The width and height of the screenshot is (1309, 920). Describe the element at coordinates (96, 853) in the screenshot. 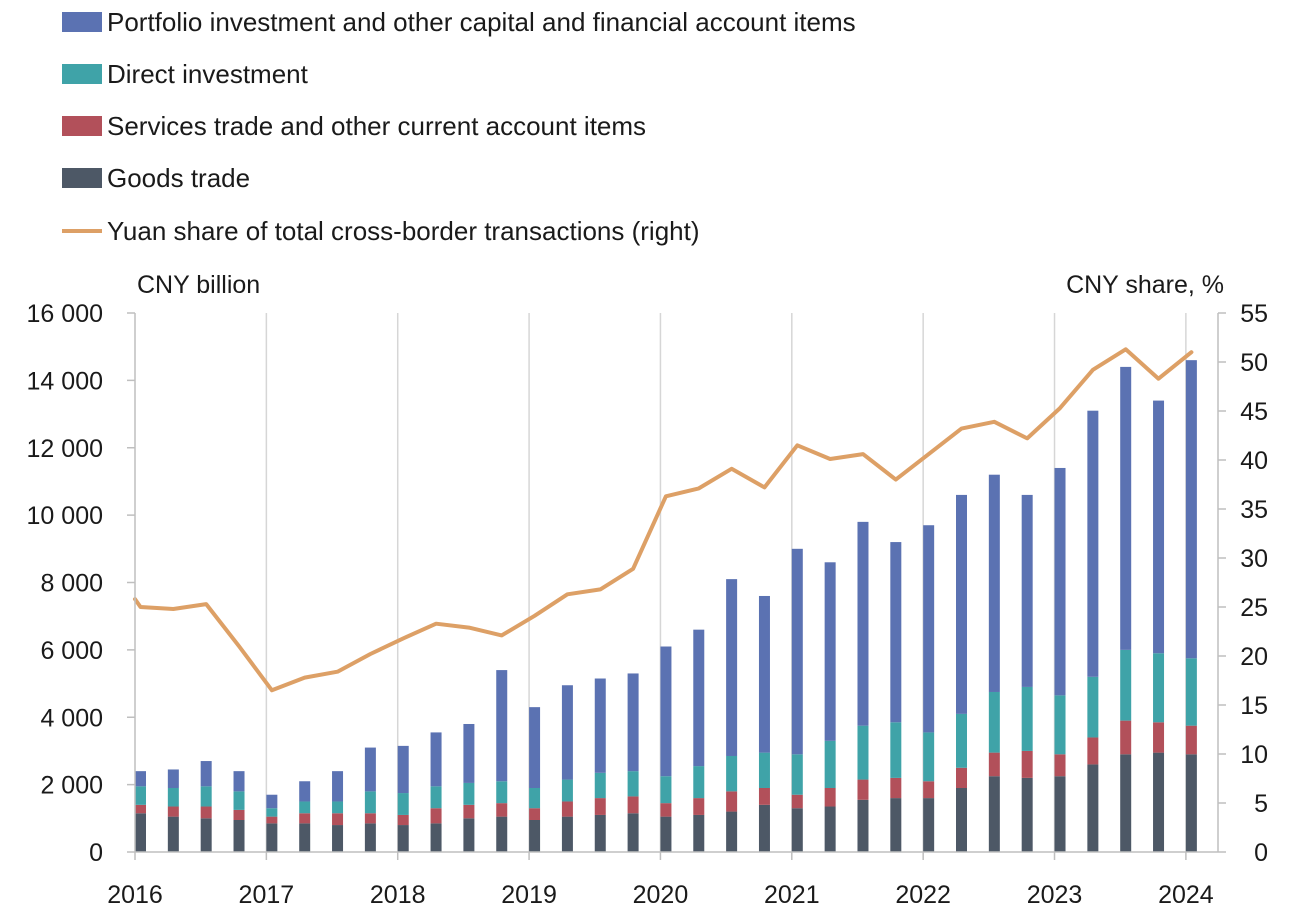

I see `left-tick-label: 0` at that location.